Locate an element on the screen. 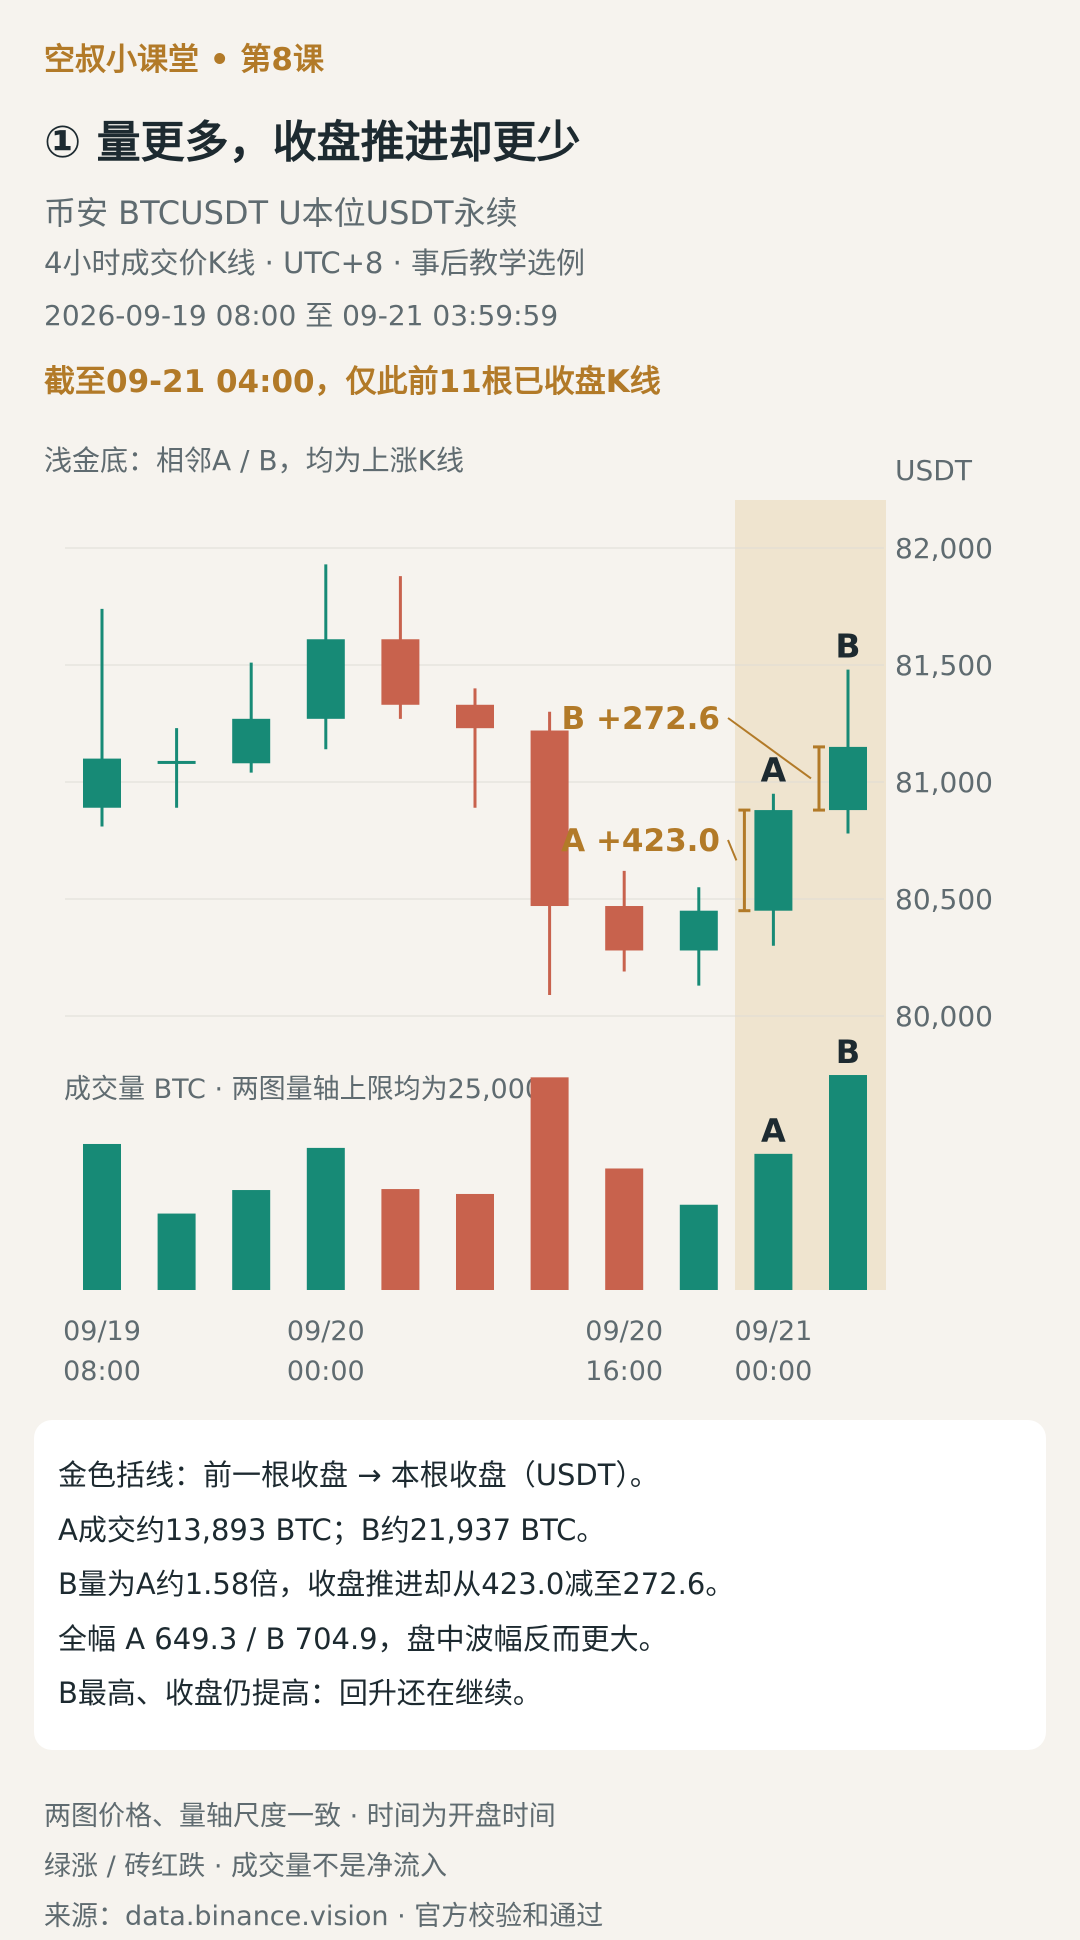 The width and height of the screenshot is (1080, 1940). date-range: 2026-09-19 08:00 至 09-21 03:59:59 is located at coordinates (301, 315).